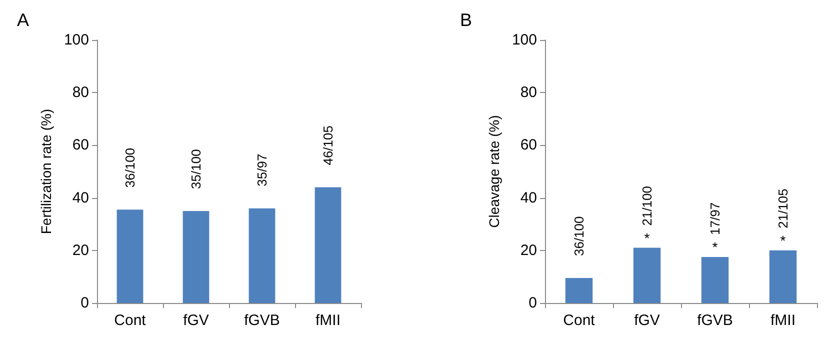 The image size is (827, 339). Describe the element at coordinates (715, 218) in the screenshot. I see `data-label: 17/97` at that location.